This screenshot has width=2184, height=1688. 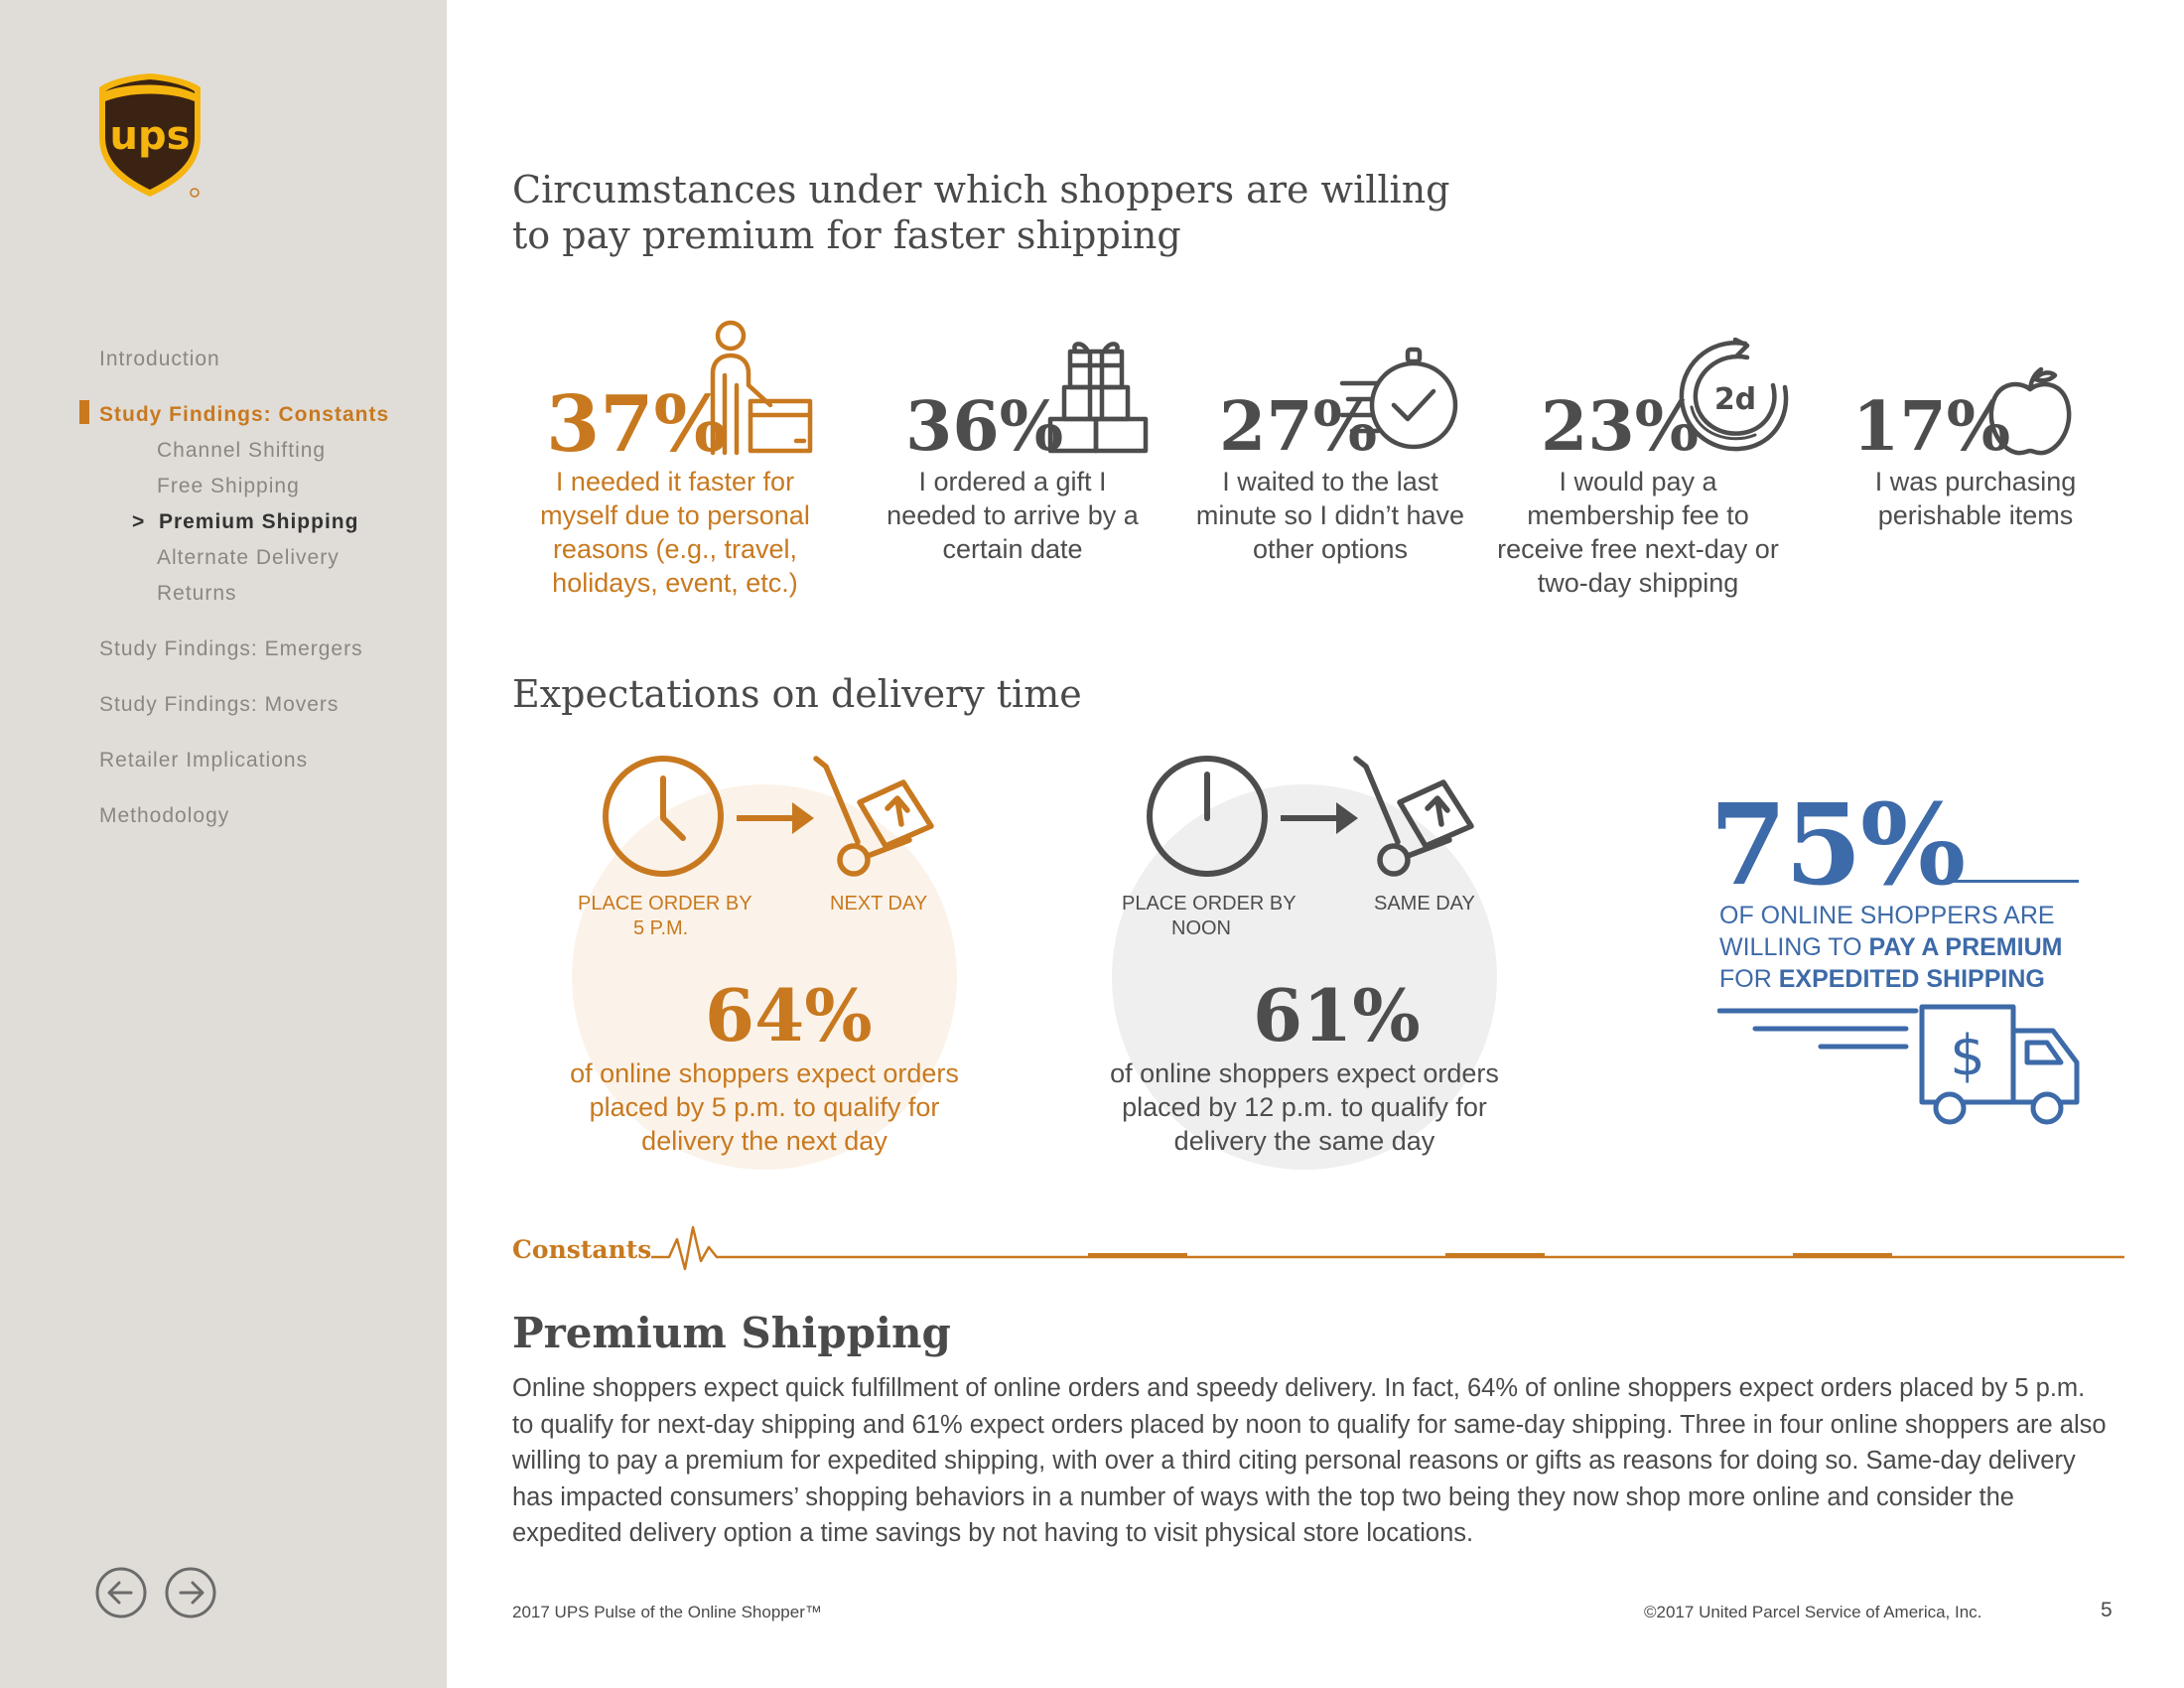 I want to click on stat-75-caption-line: WILLING TO PAY A PREMIUM, so click(x=1890, y=947).